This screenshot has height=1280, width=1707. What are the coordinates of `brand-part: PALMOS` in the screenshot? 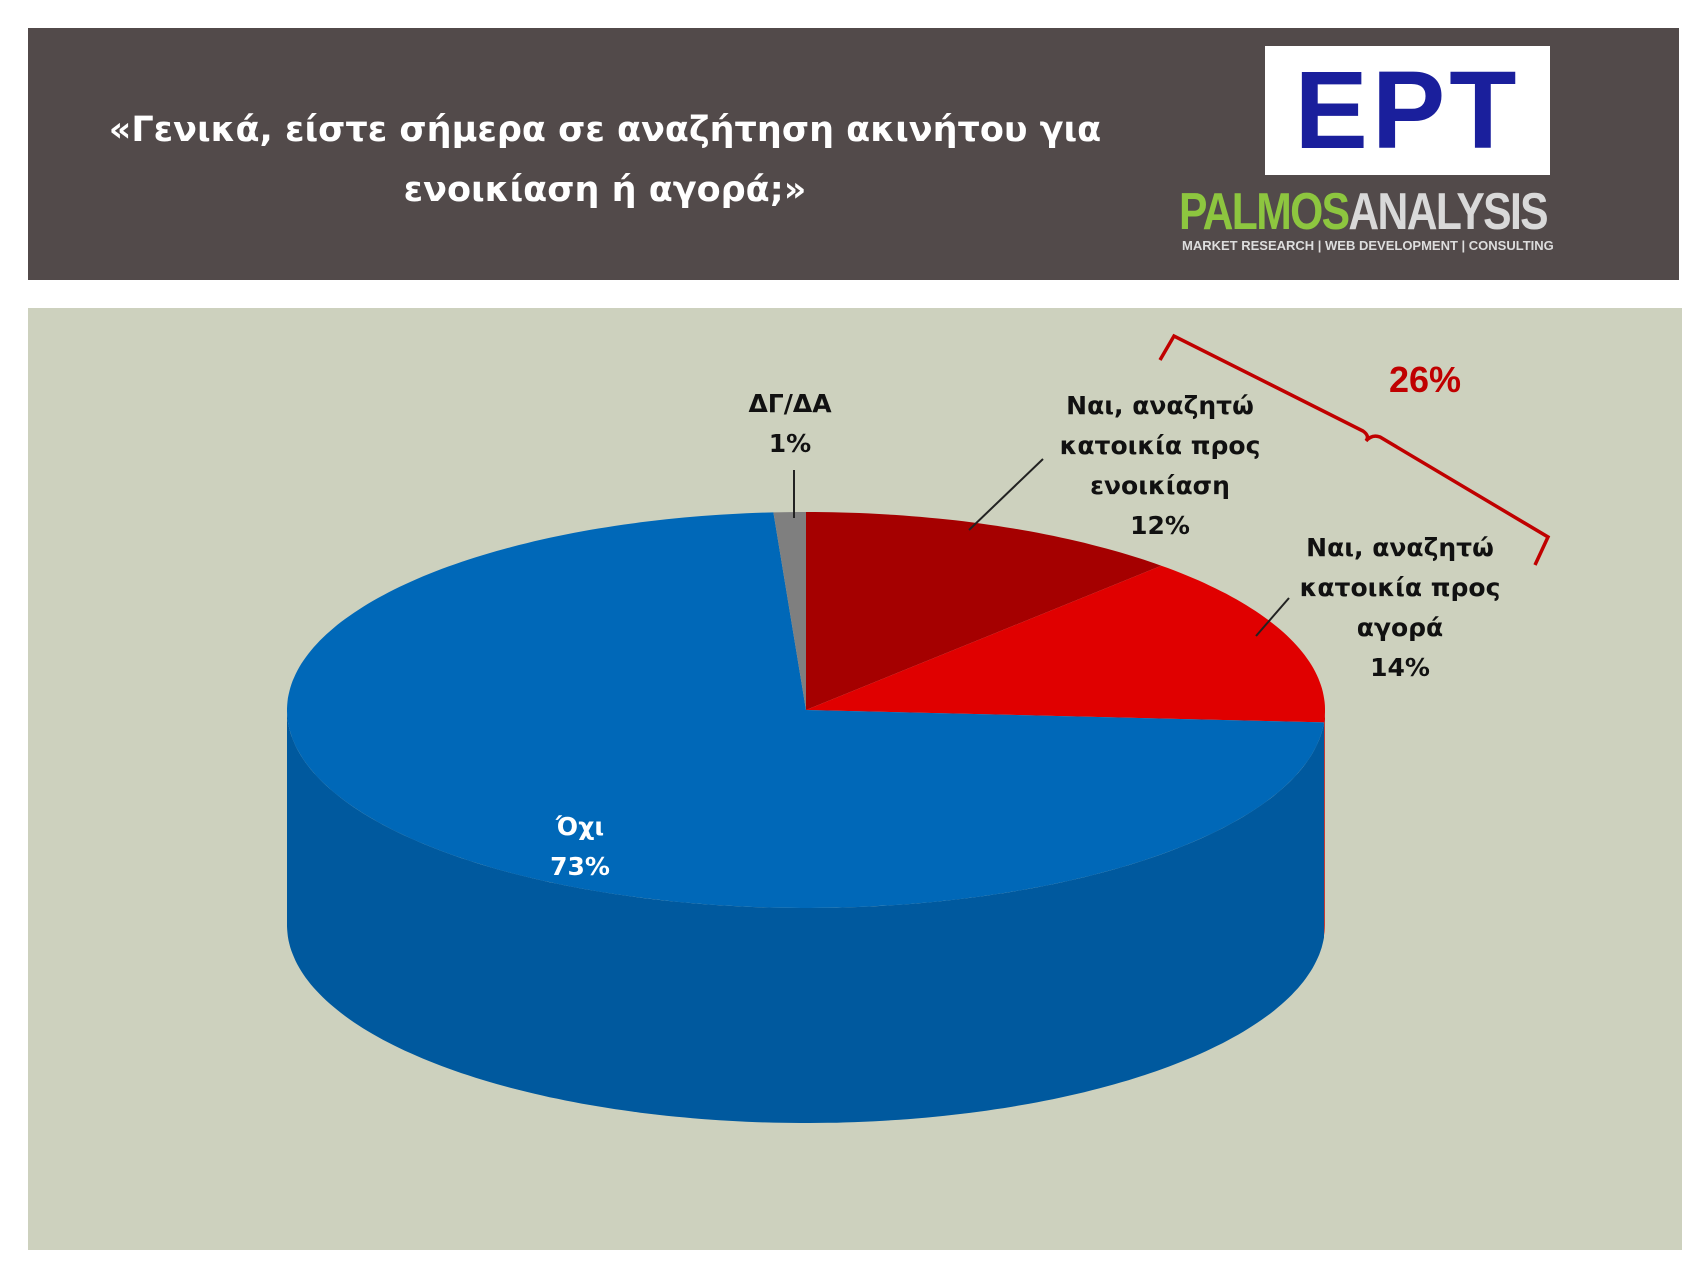 It's located at (1264, 212).